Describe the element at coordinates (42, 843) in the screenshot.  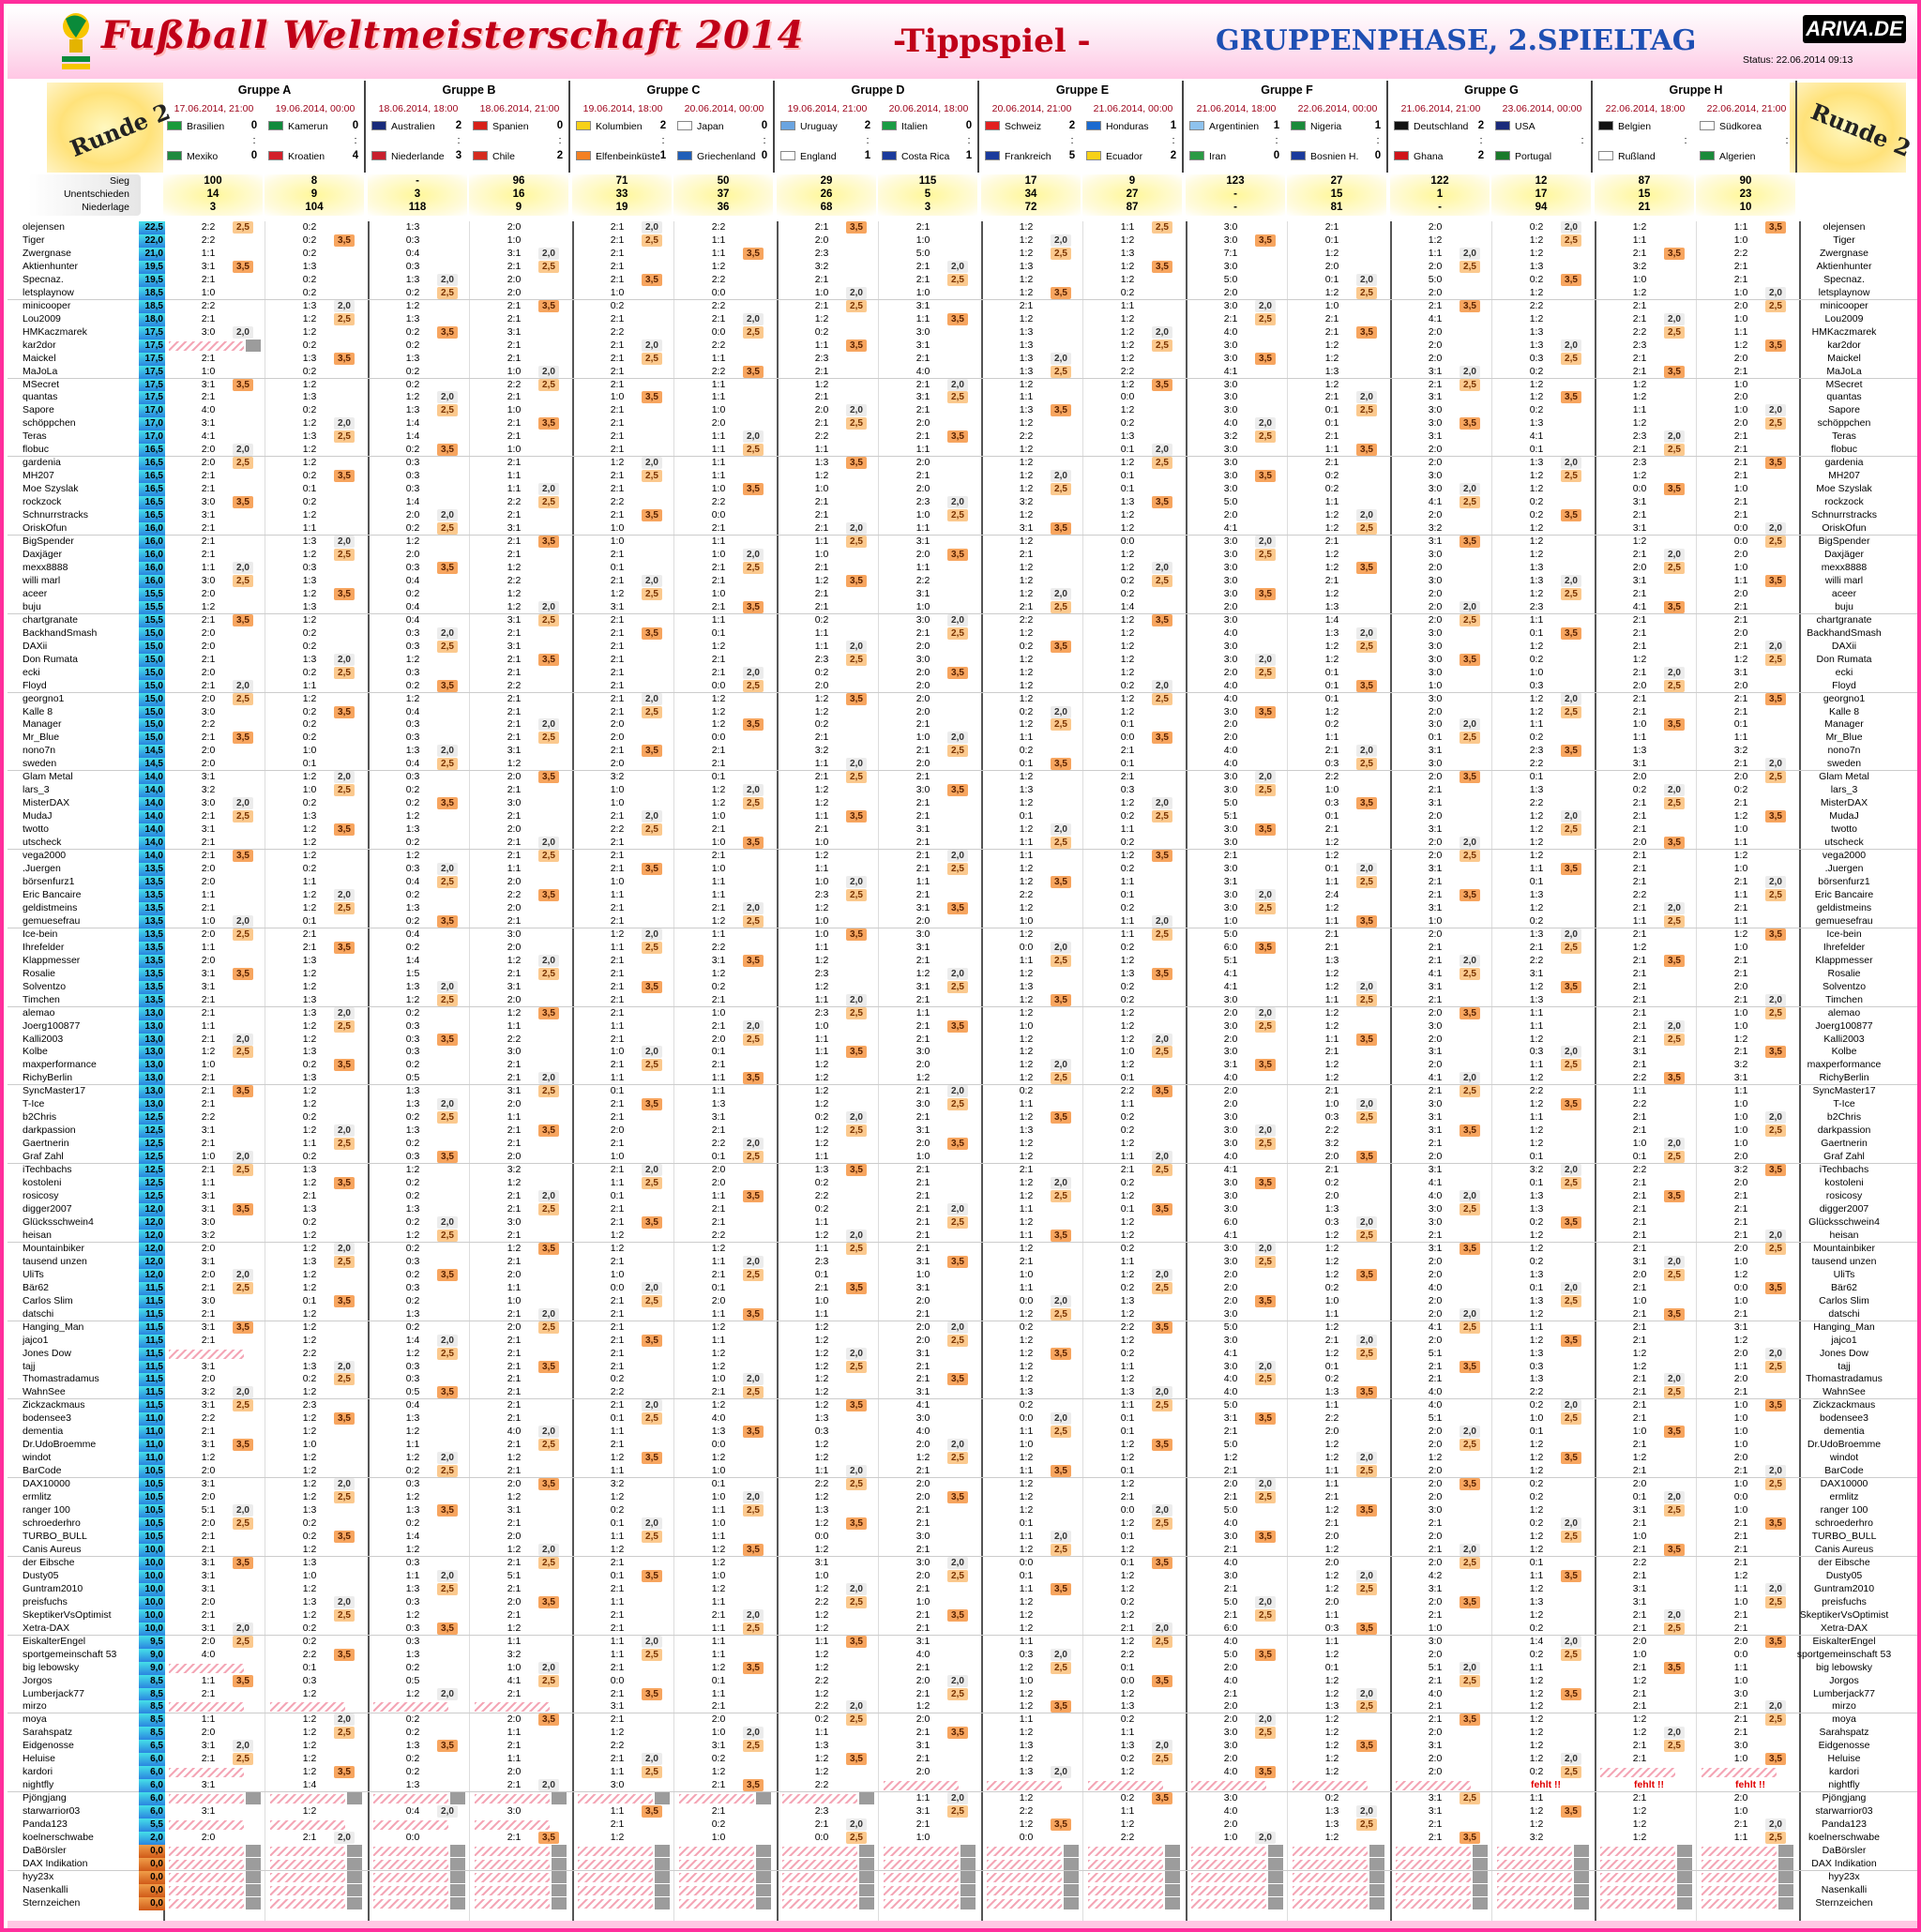
I see `player-name: utscheck` at that location.